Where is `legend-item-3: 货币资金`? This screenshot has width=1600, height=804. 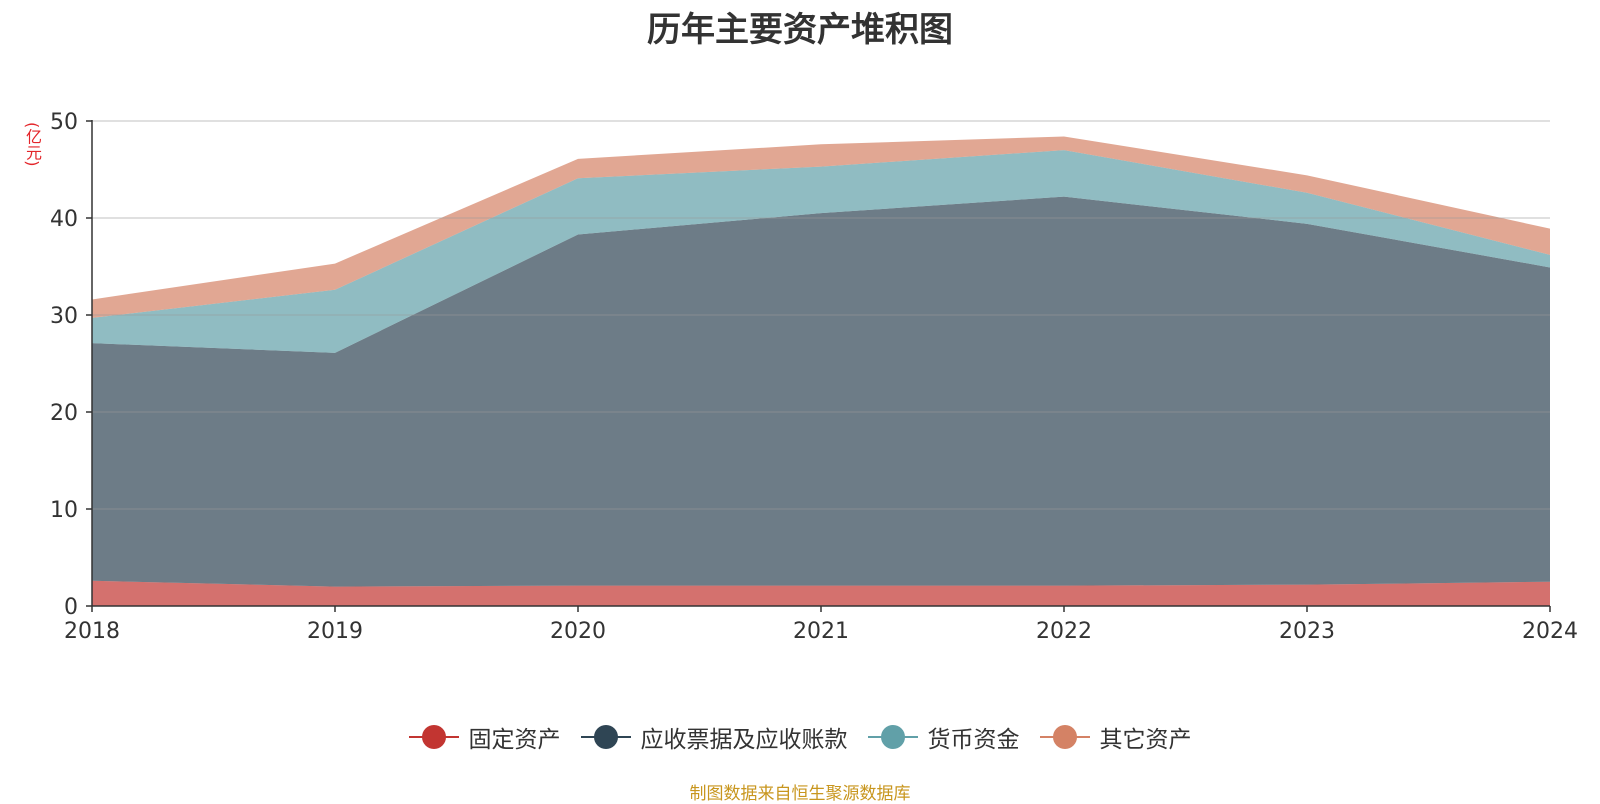
legend-item-3: 货币资金 is located at coordinates (943, 737).